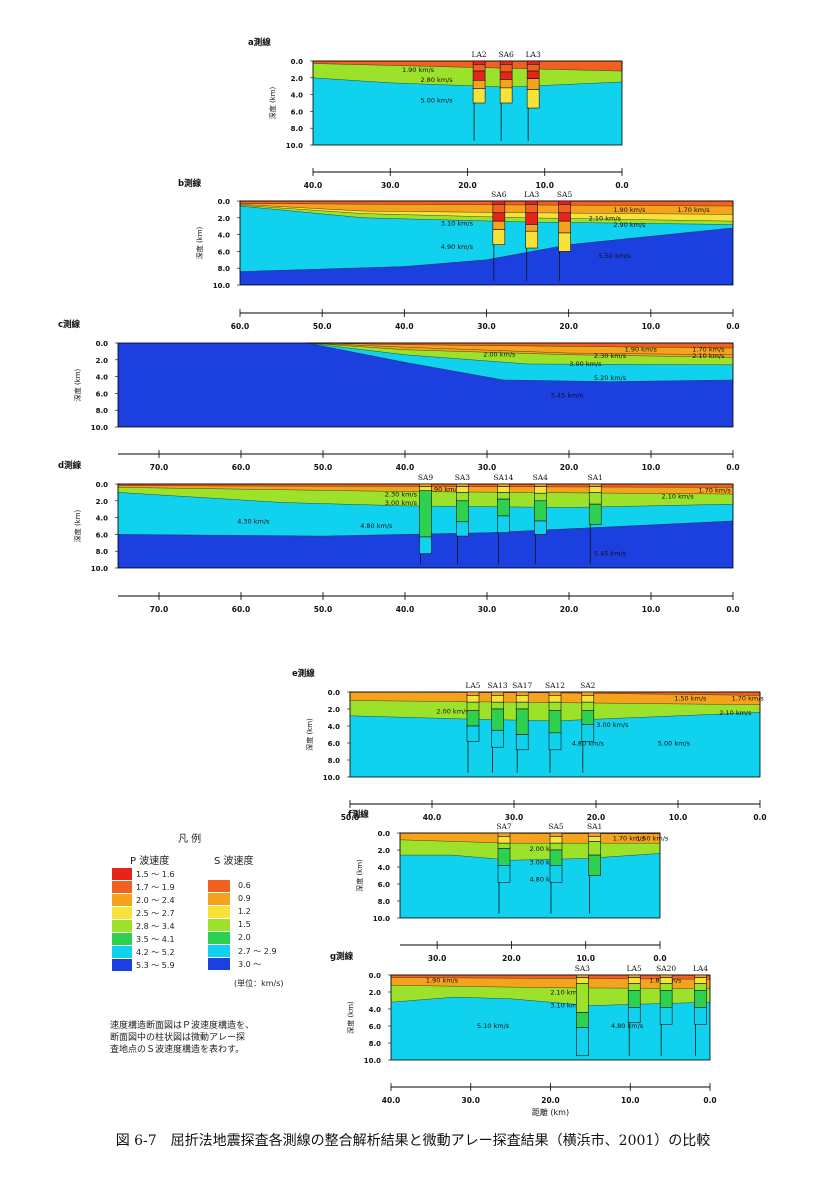 The width and height of the screenshot is (826, 1200). What do you see at coordinates (748, 699) in the screenshot?
I see `velocity-label: 1.70 km/s` at bounding box center [748, 699].